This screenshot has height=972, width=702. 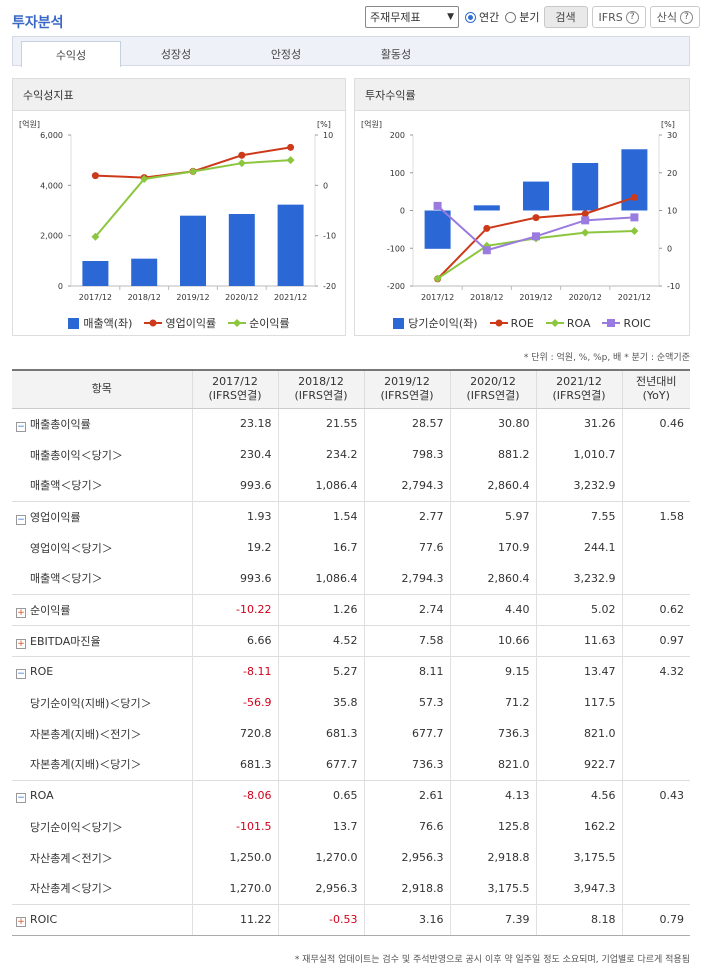 What do you see at coordinates (351, 640) in the screenshot?
I see `table-row: + EBITDA마진율 6.66 4.52 7.58 10.66 11.63 0.97` at bounding box center [351, 640].